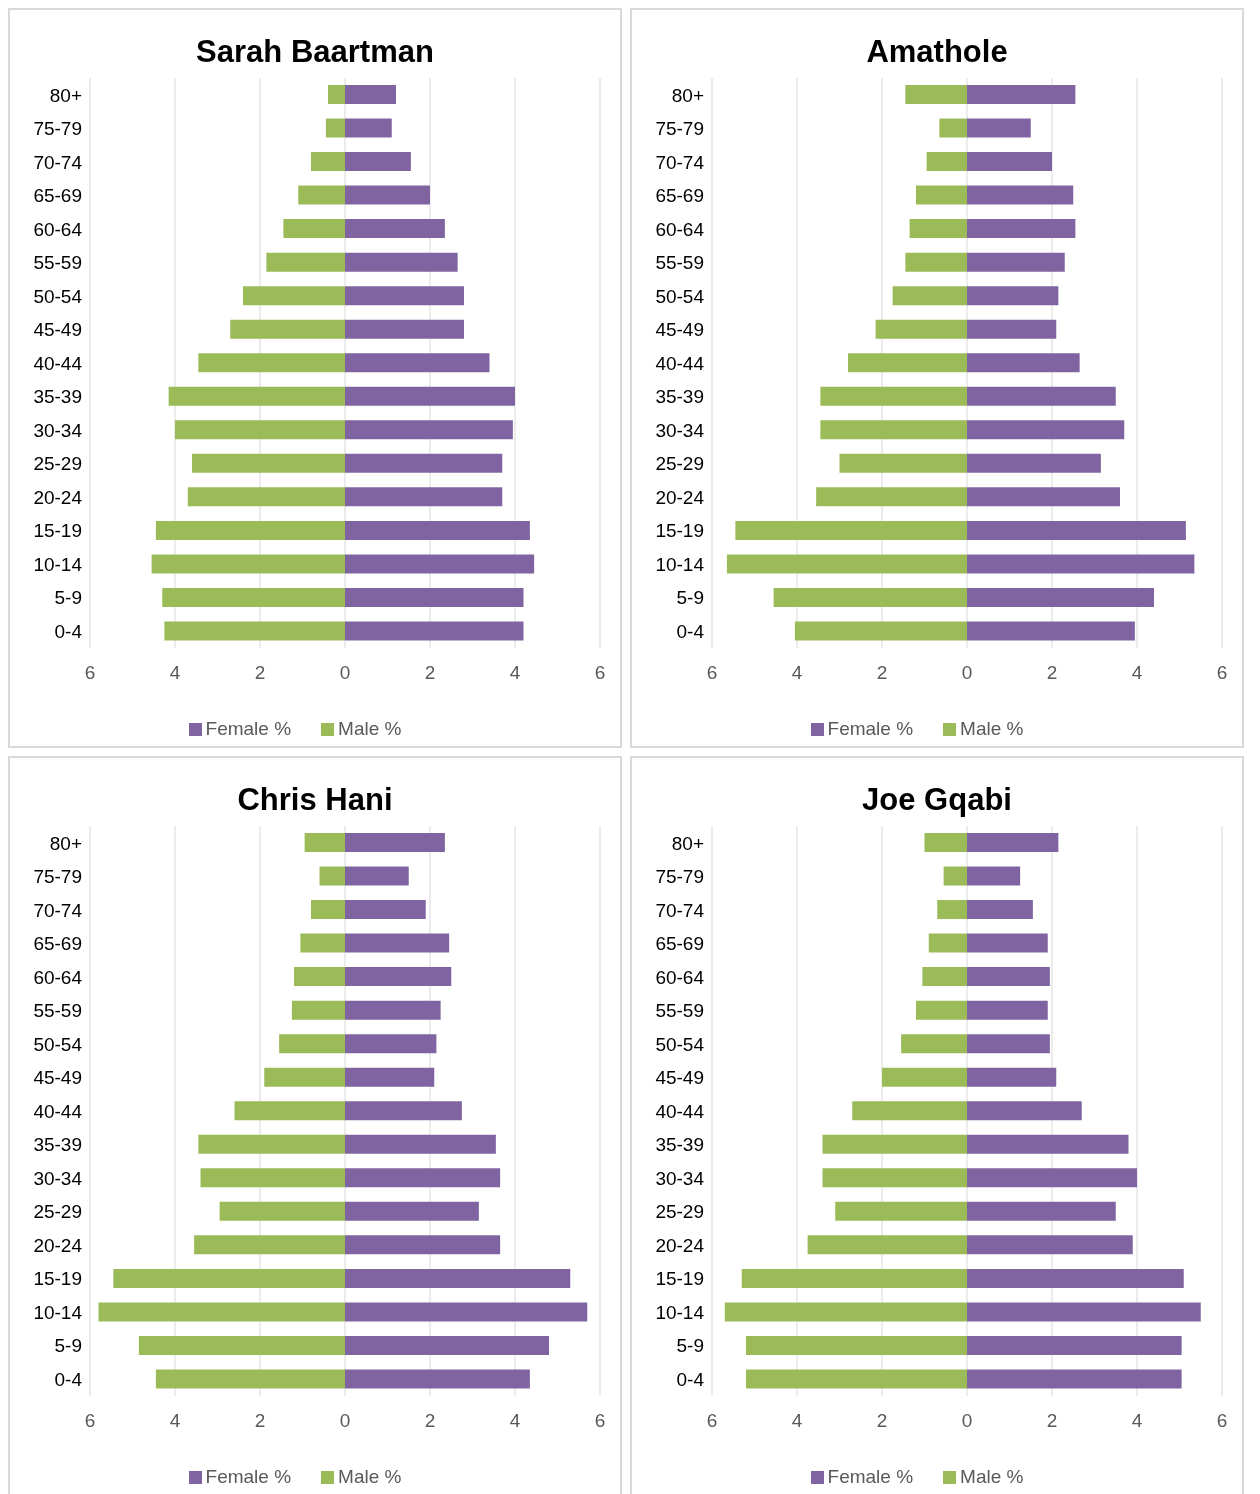  I want to click on y-tick-label: 45-49, so click(57, 1078).